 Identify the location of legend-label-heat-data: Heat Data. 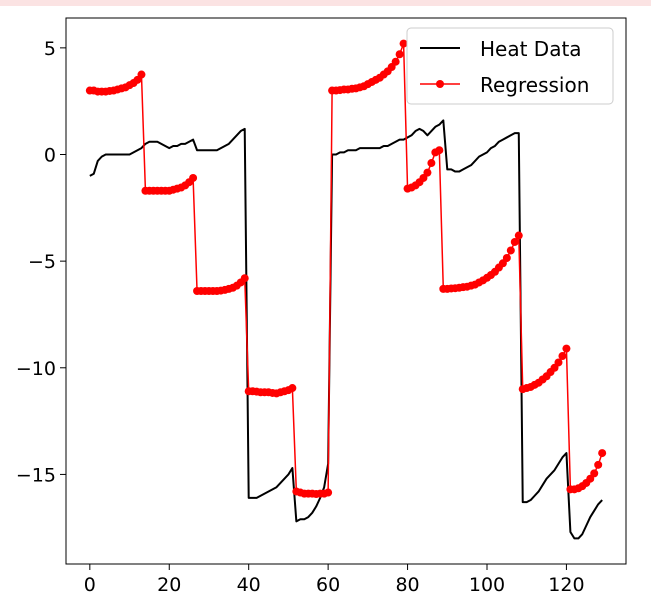
(531, 49).